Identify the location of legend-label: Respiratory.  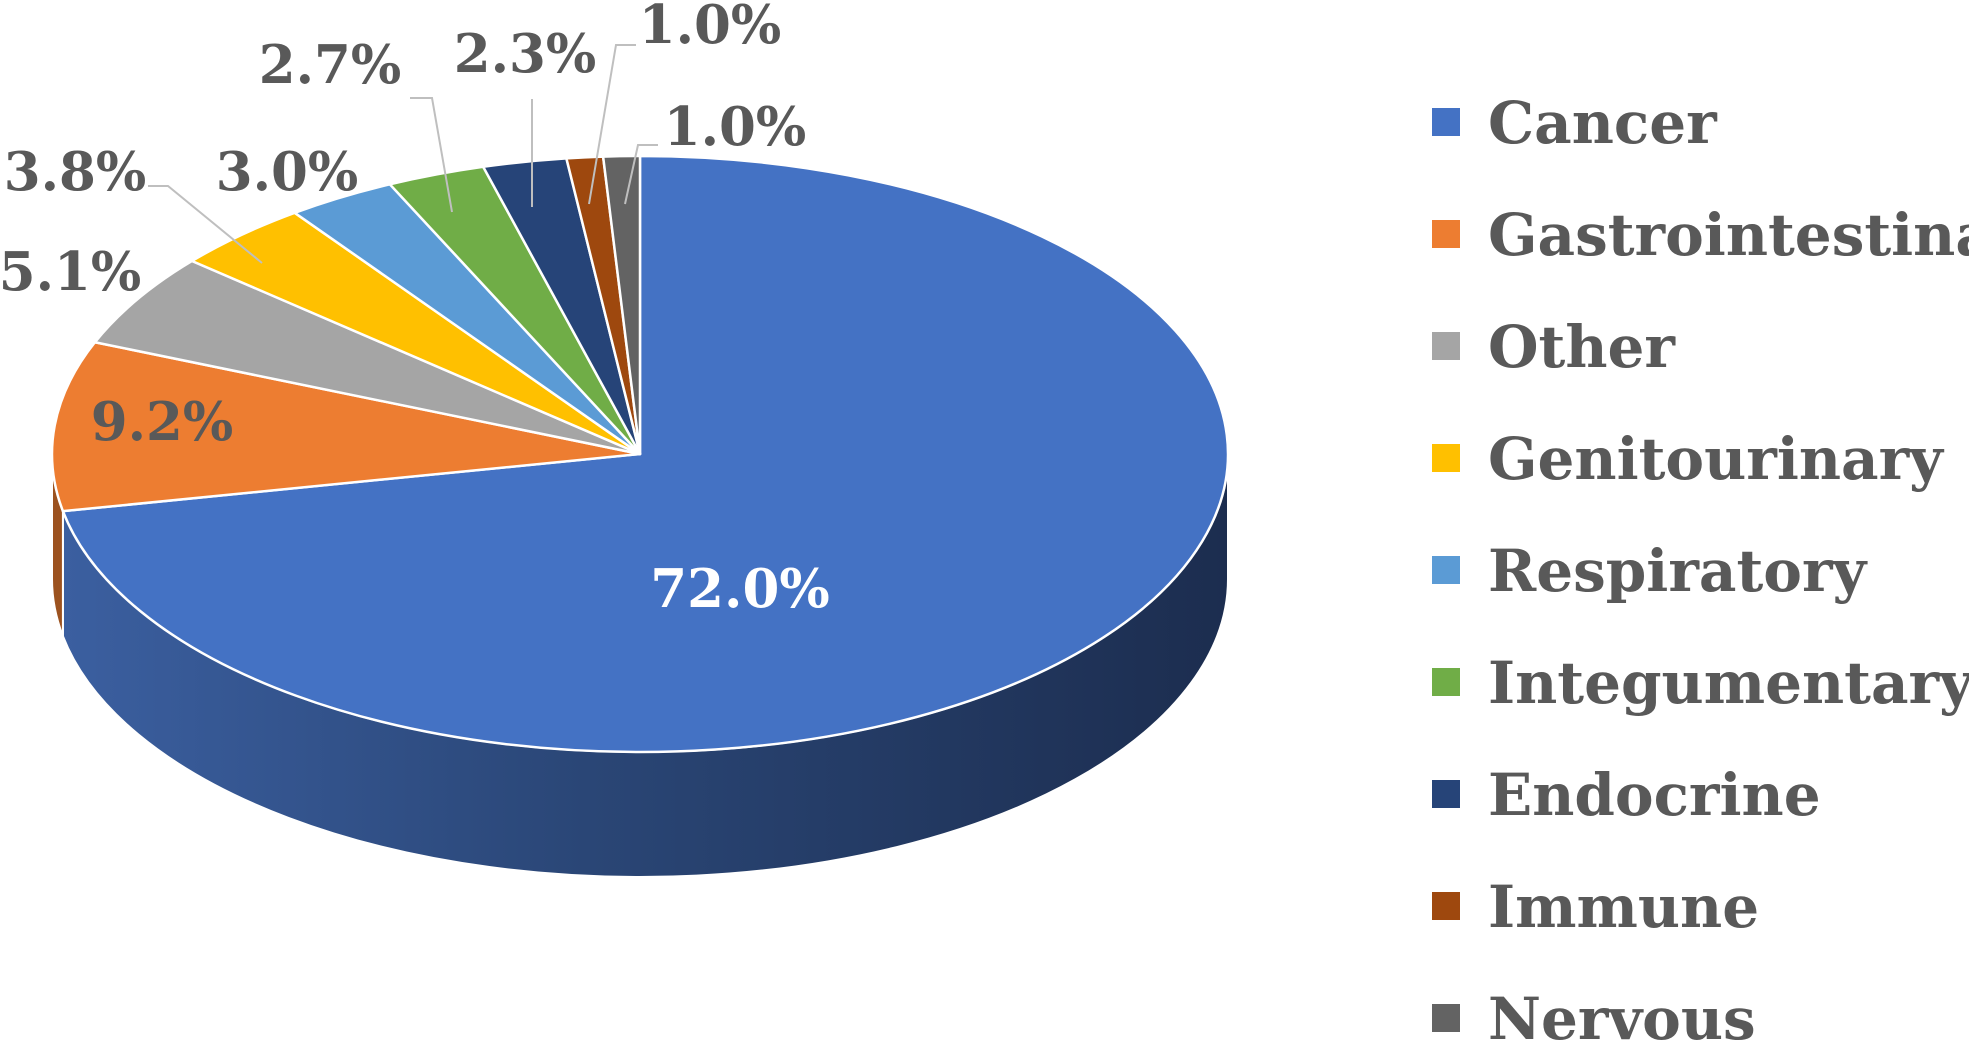
(1678, 571).